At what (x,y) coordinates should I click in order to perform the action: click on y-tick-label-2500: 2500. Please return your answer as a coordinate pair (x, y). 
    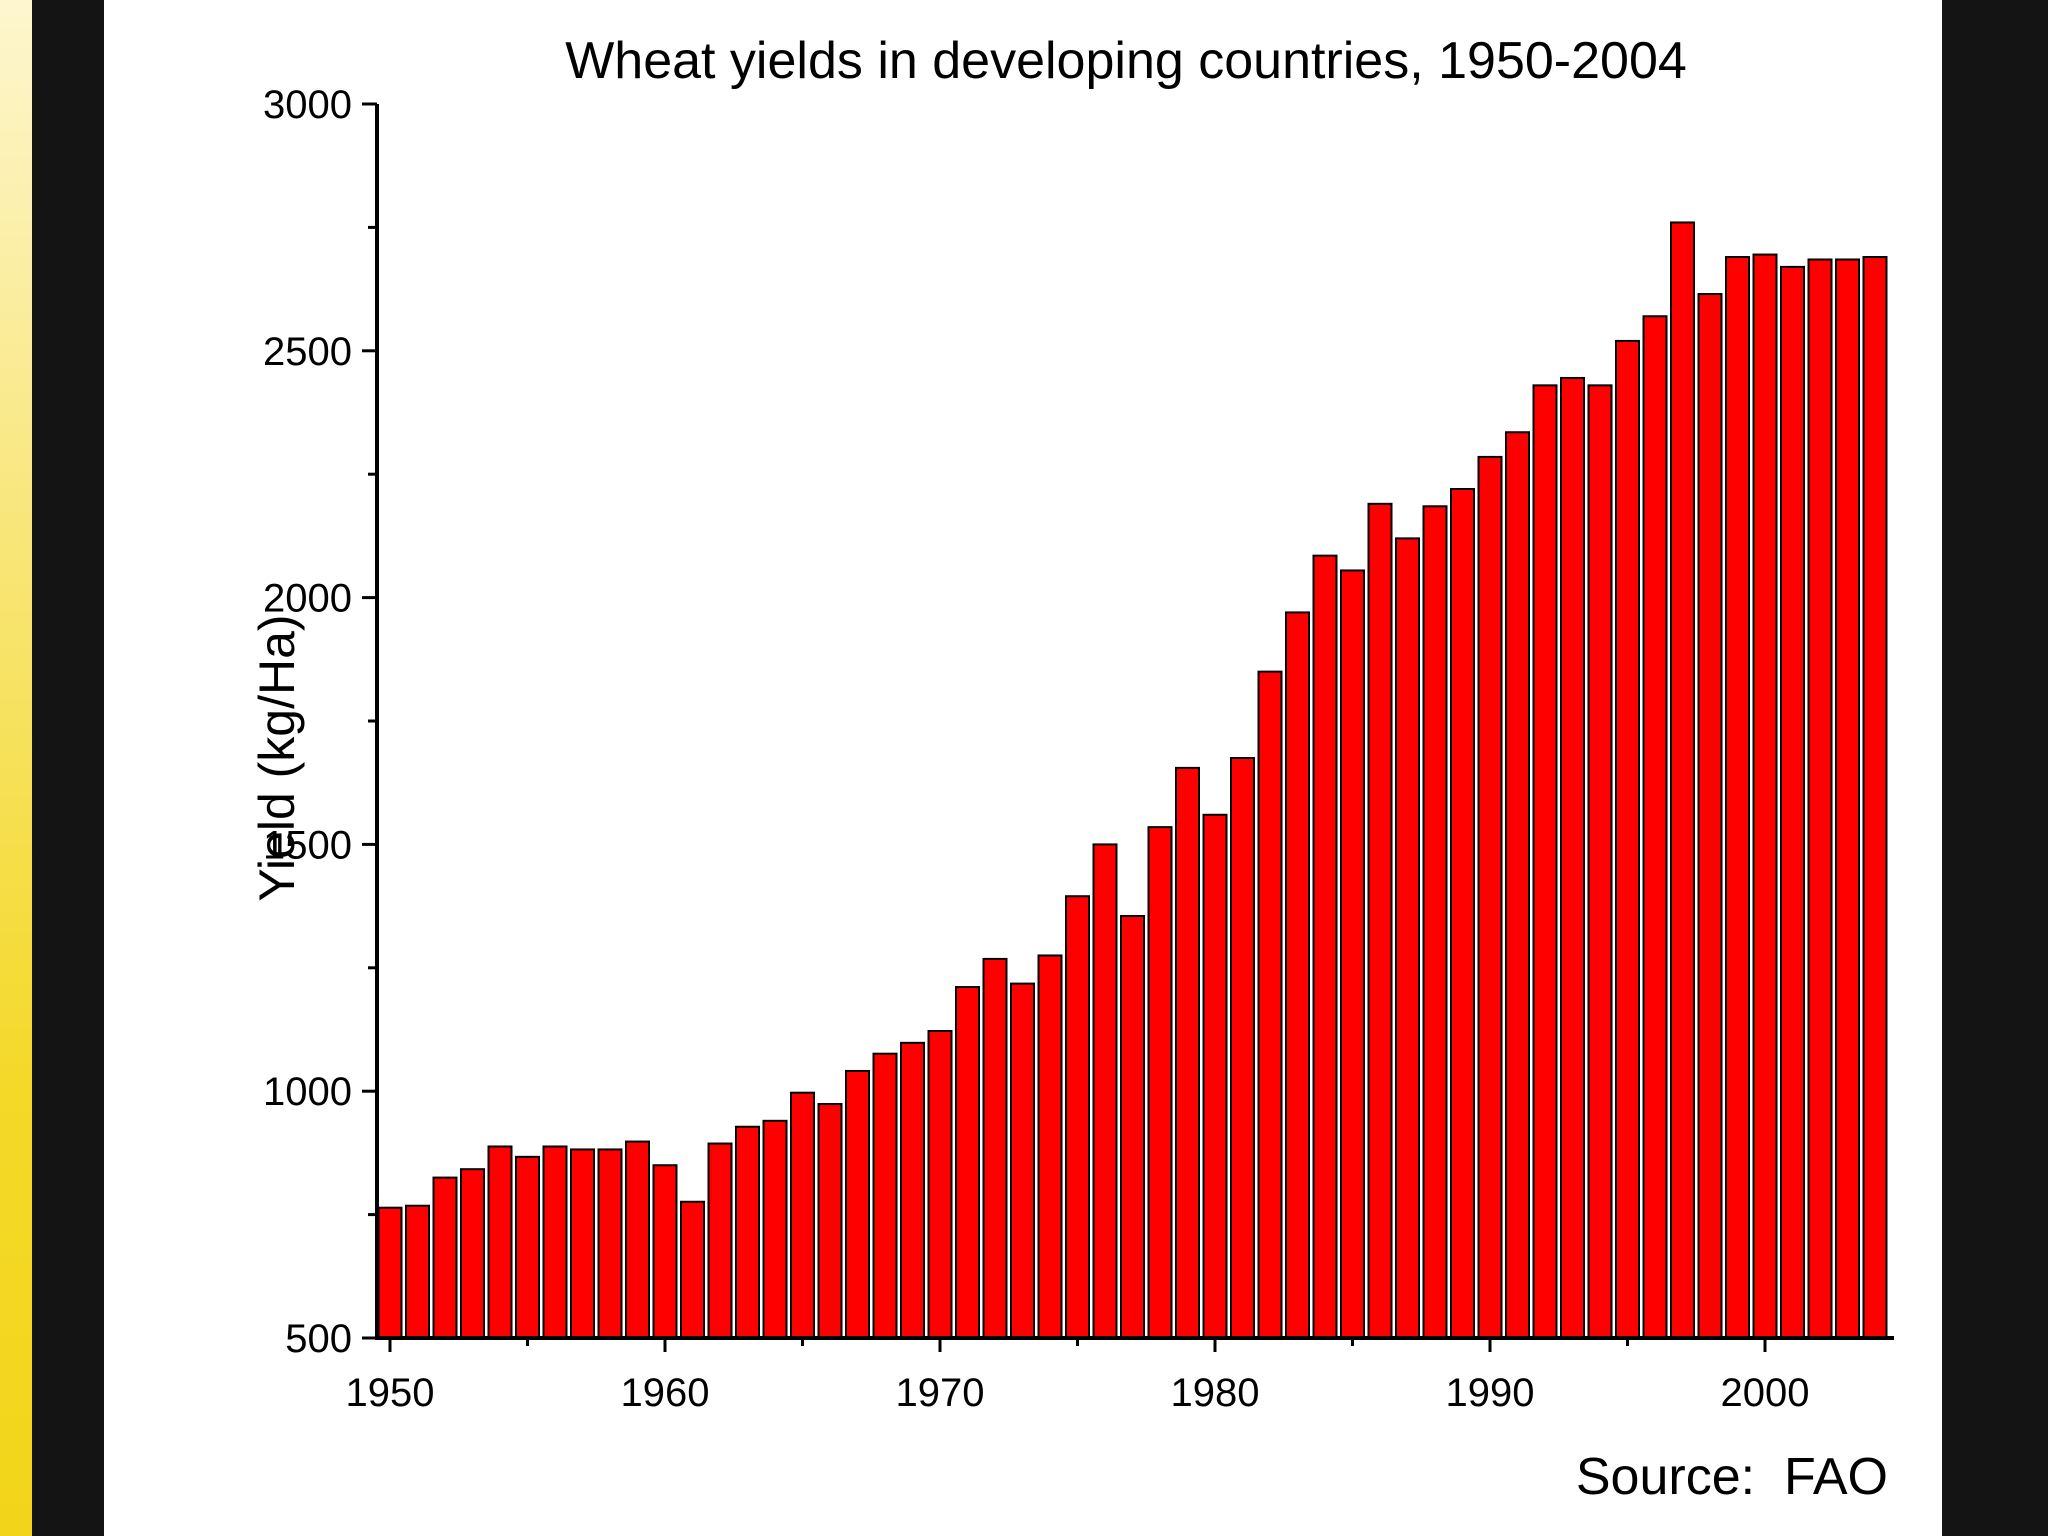
    Looking at the image, I should click on (307, 352).